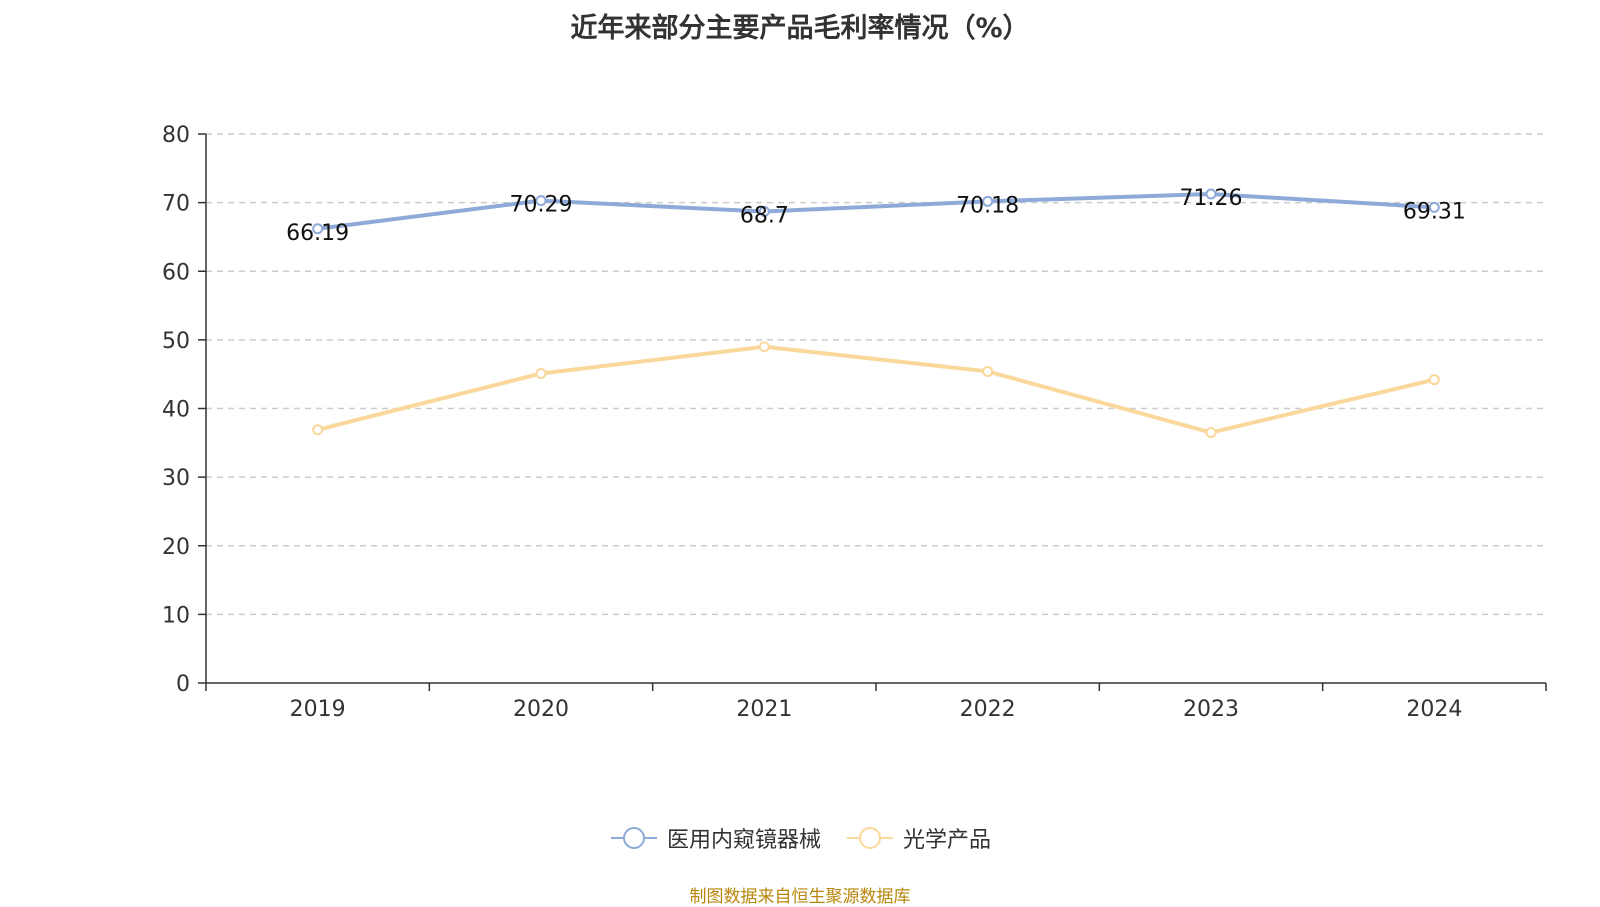 The height and width of the screenshot is (907, 1600). I want to click on data-label: 68.7, so click(764, 216).